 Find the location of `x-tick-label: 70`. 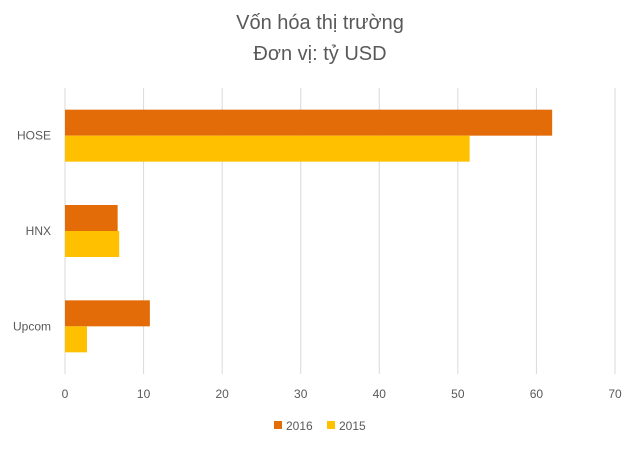

x-tick-label: 70 is located at coordinates (615, 394).